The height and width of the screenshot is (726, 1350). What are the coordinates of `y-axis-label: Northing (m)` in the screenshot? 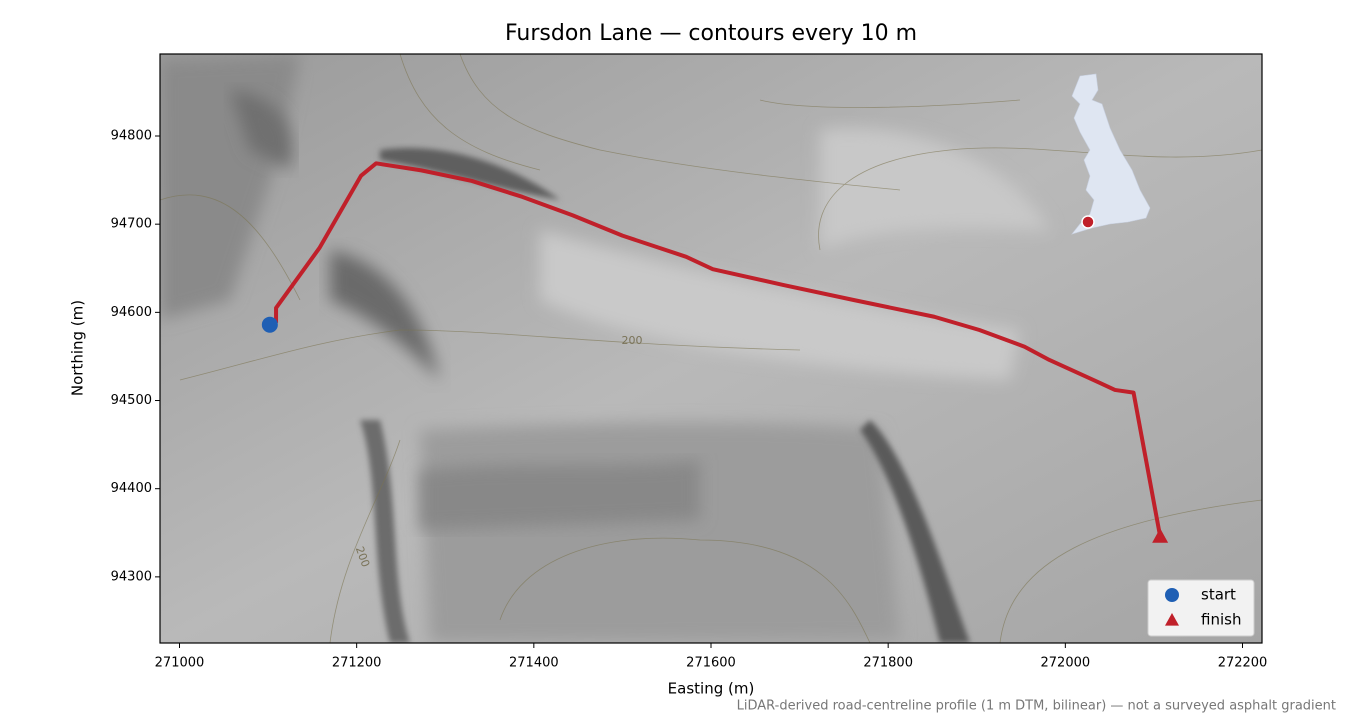 It's located at (78, 348).